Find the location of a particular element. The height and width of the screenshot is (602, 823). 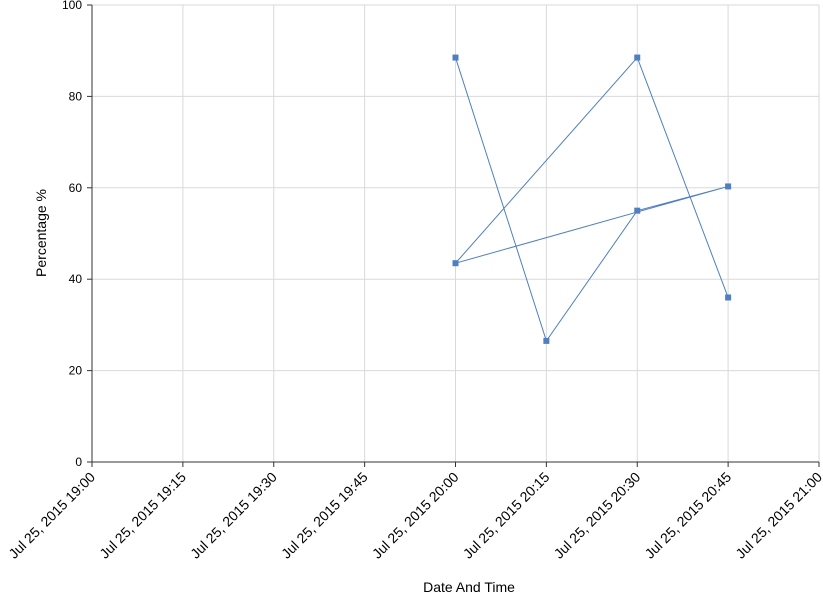

y-tick-label: 60 is located at coordinates (76, 188).